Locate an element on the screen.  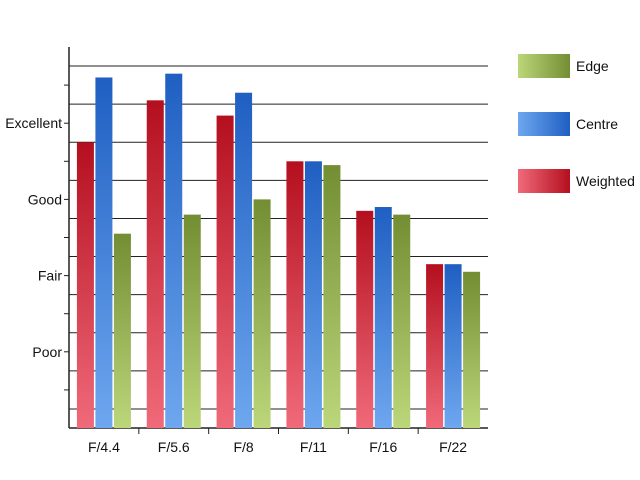
x-tick-label-f-4-4: F/4.4 is located at coordinates (104, 447).